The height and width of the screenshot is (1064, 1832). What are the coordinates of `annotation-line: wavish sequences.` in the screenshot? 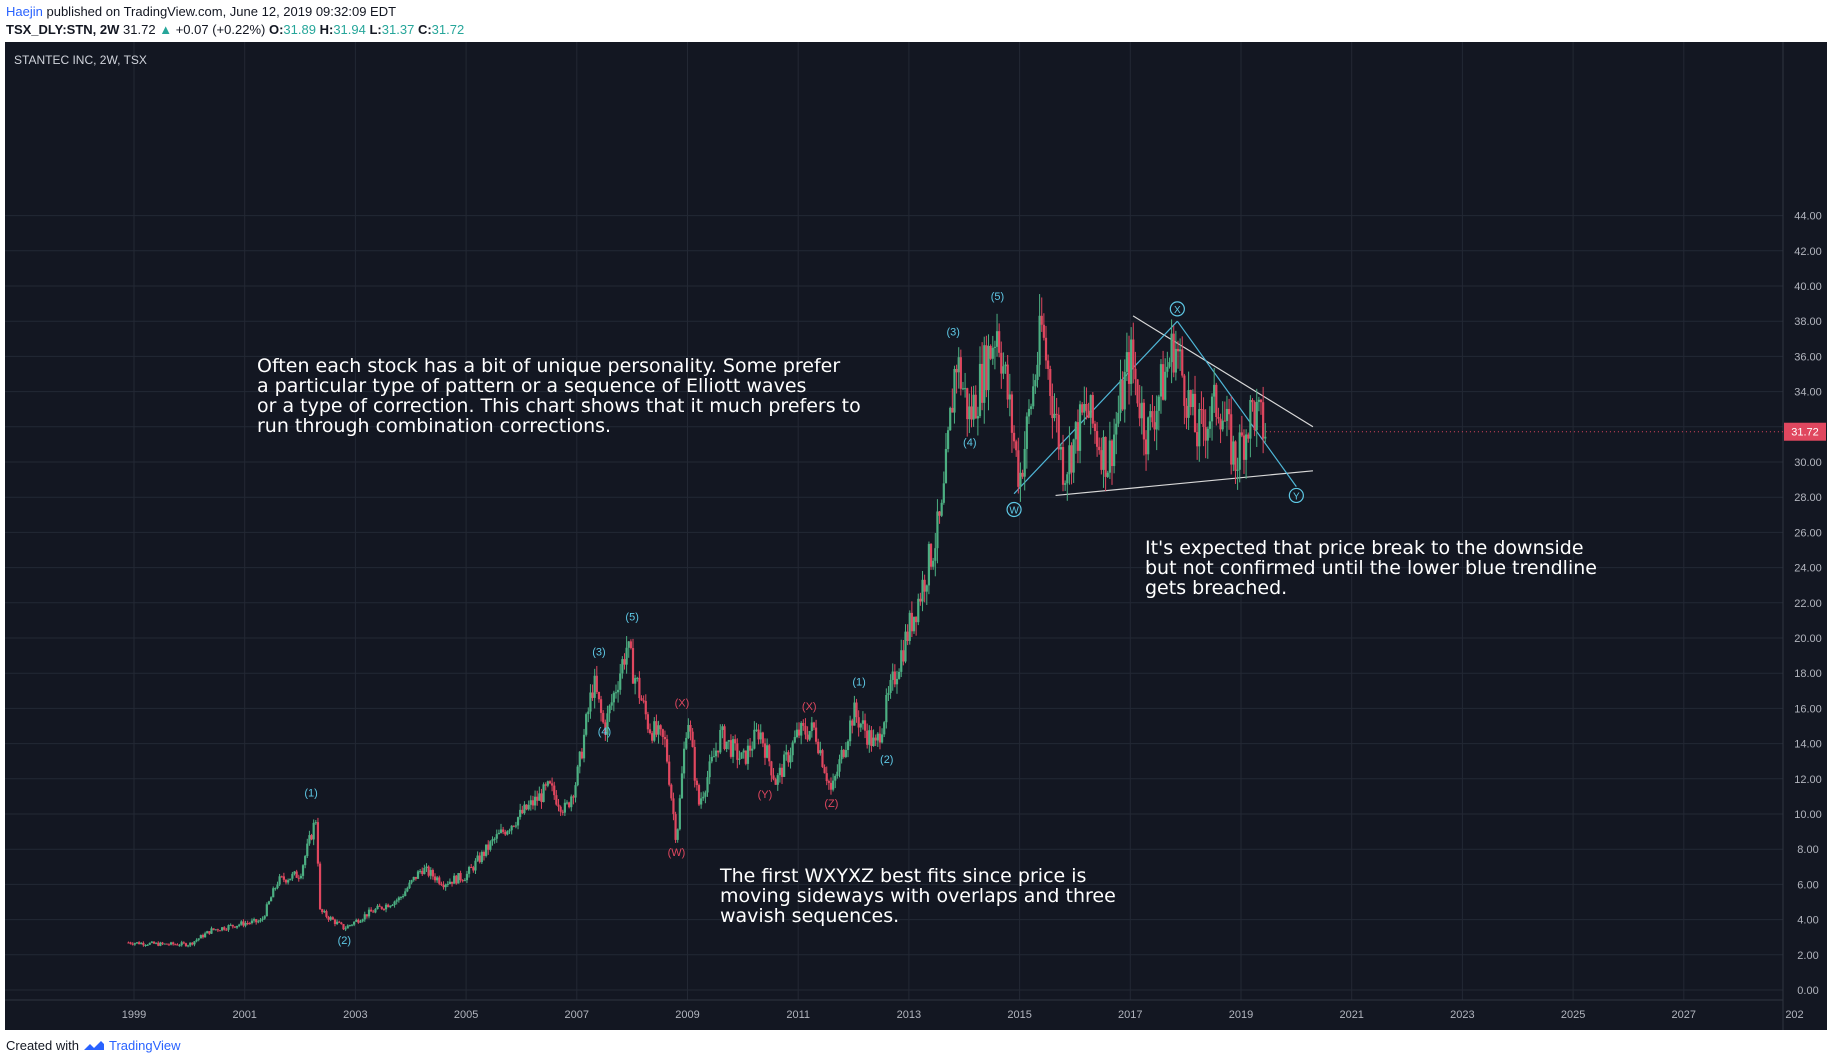 It's located at (809, 916).